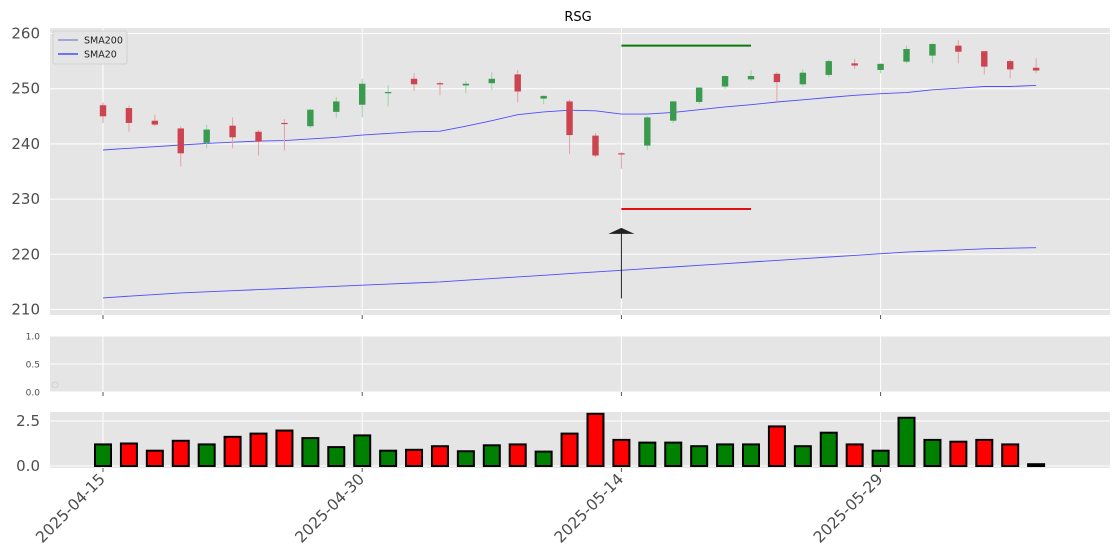 This screenshot has width=1120, height=560. I want to click on price-y-tick-label: 220, so click(25, 254).